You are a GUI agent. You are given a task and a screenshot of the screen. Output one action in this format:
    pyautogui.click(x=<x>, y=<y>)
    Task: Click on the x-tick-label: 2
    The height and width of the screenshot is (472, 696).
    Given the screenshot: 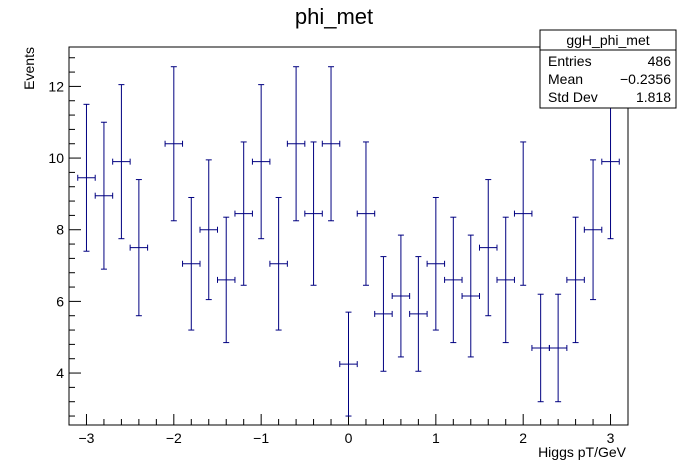 What is the action you would take?
    pyautogui.click(x=523, y=438)
    